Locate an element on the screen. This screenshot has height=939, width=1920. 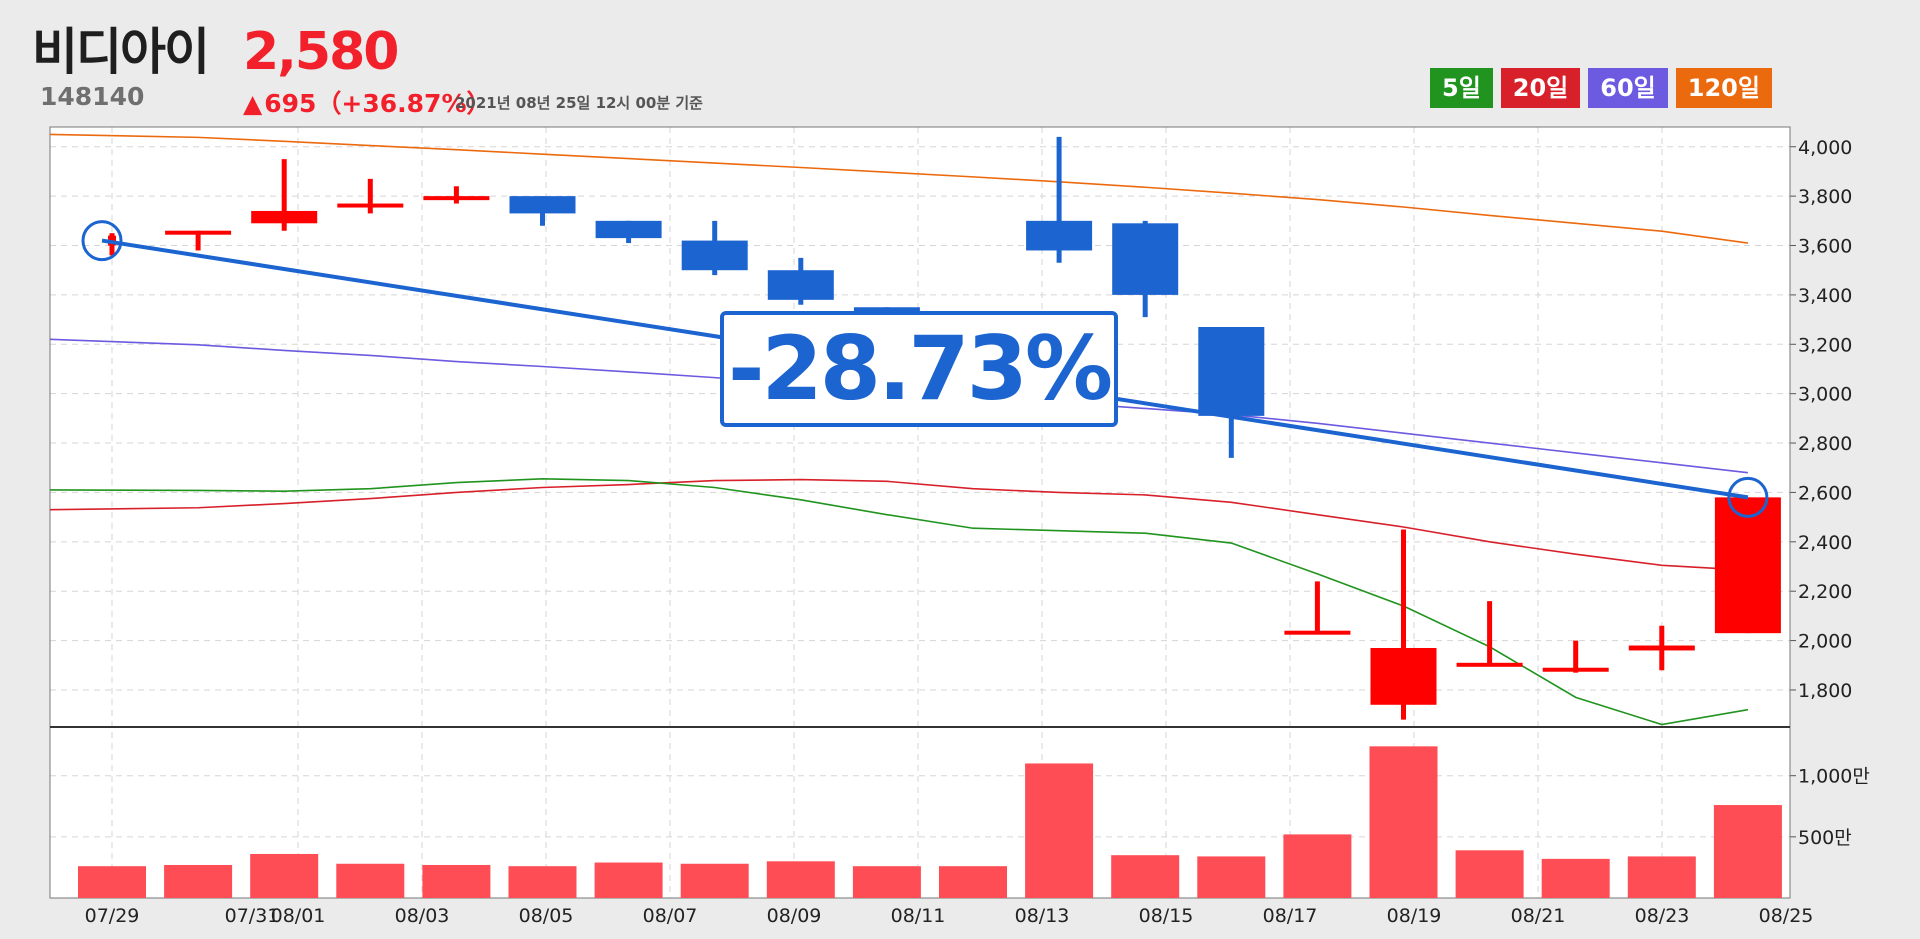
moving-average-legend: 5일 20일 60일 120일 is located at coordinates (1601, 88).